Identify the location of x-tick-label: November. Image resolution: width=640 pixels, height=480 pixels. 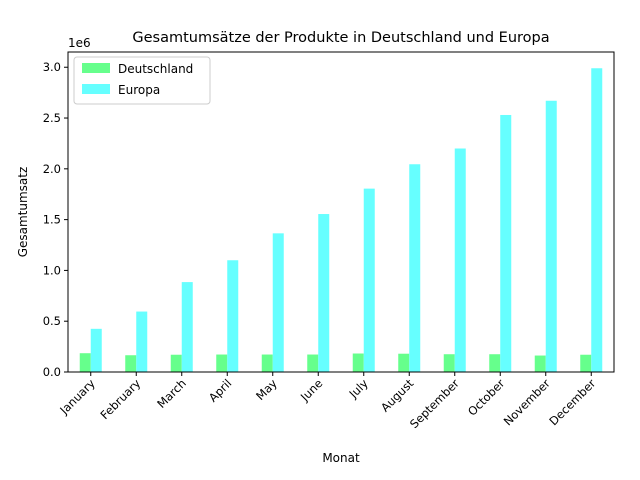
(527, 402).